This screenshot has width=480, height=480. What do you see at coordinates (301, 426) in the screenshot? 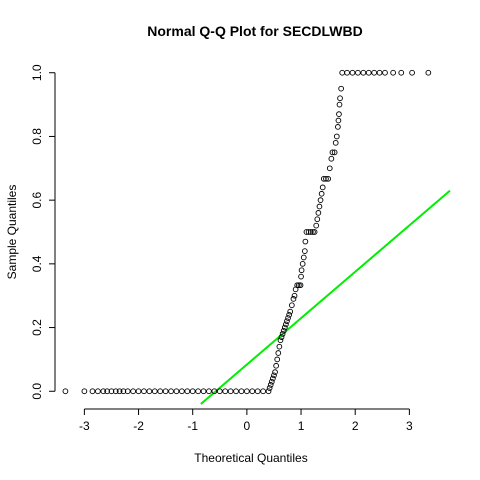
I see `x-tick-label: 1` at bounding box center [301, 426].